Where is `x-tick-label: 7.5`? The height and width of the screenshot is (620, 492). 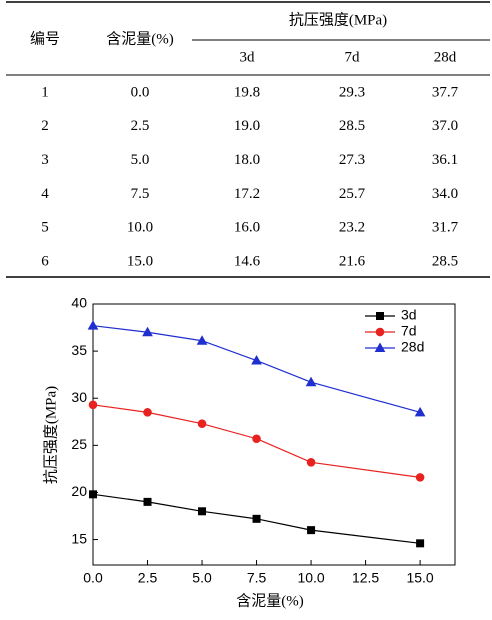 x-tick-label: 7.5 is located at coordinates (257, 578).